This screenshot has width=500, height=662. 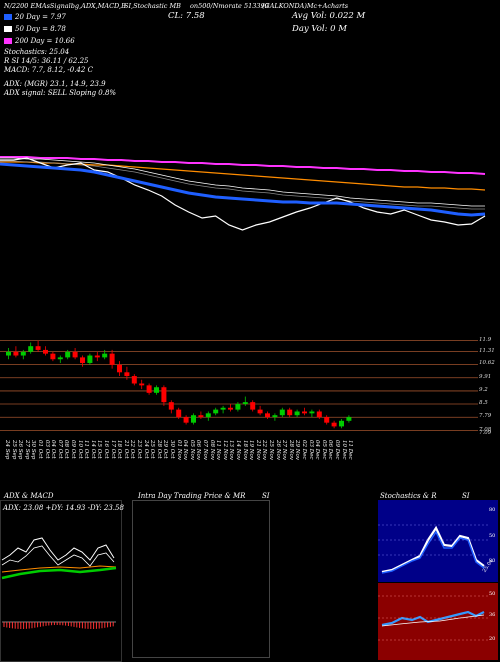 I want to click on adx-panel: ADX: 23.08 +DY: 14.93 -DY: 23.58, so click(x=62, y=581).